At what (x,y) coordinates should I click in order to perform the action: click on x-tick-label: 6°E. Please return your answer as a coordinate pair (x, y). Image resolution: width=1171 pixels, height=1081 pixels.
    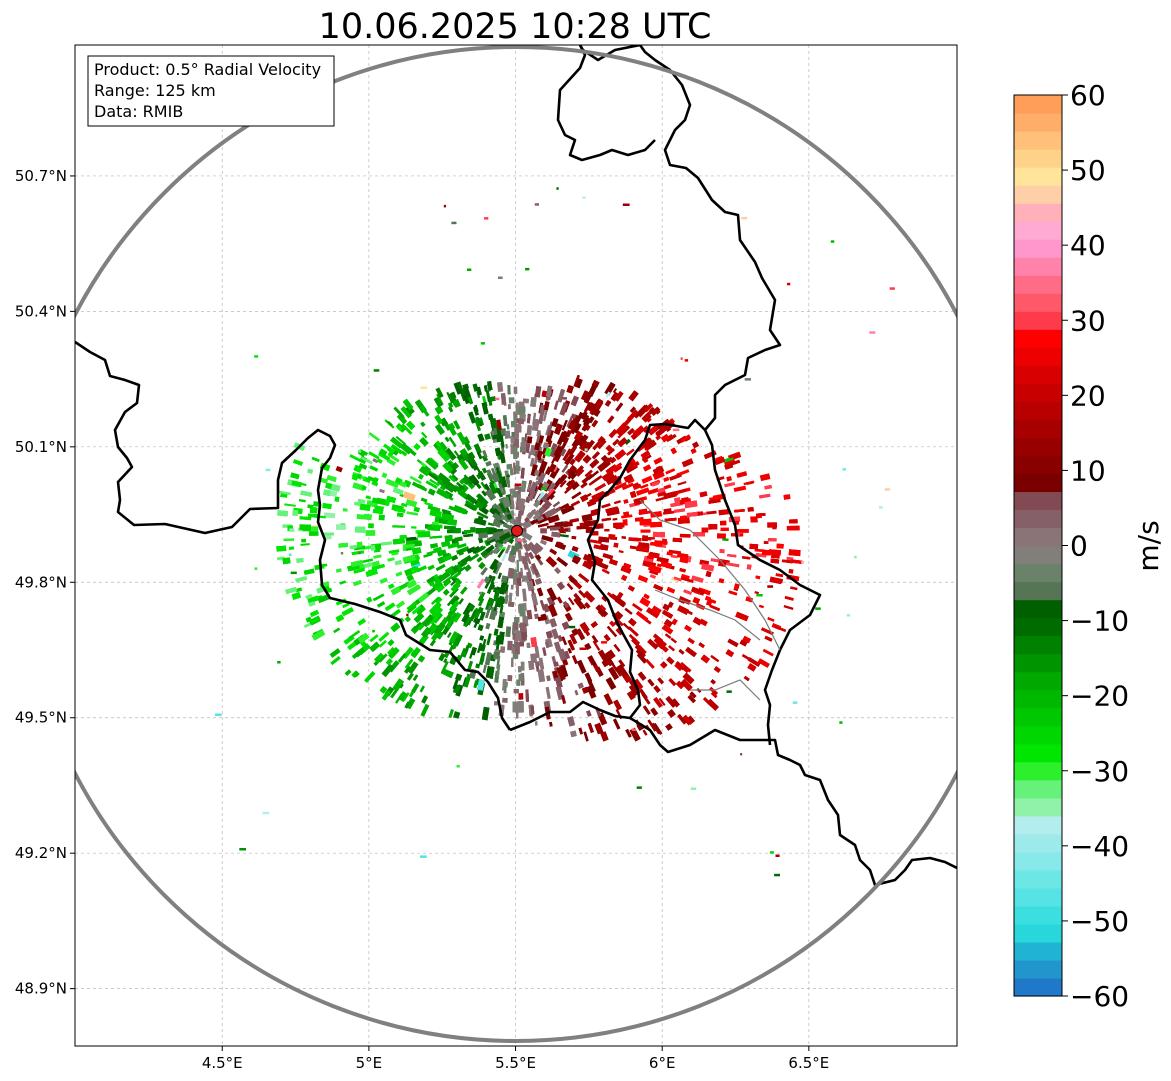
    Looking at the image, I should click on (662, 1063).